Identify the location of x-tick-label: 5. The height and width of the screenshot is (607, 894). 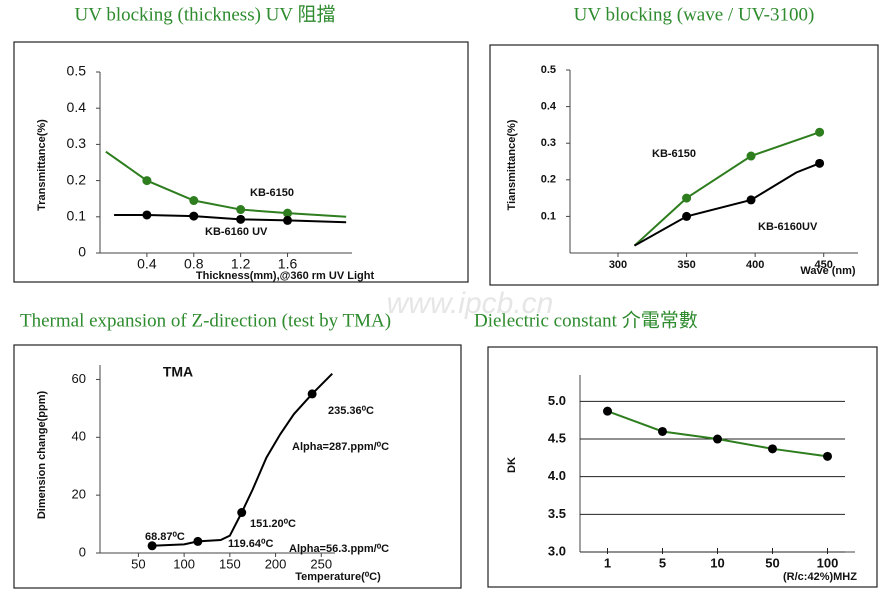
(662, 562).